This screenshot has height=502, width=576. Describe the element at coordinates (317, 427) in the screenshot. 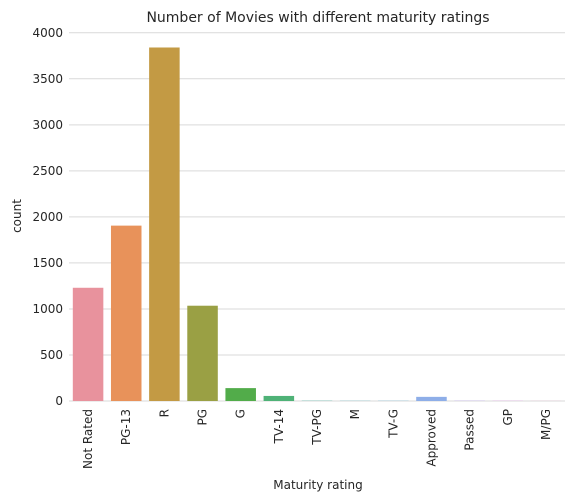

I see `x-tick-label: TV-PG` at that location.